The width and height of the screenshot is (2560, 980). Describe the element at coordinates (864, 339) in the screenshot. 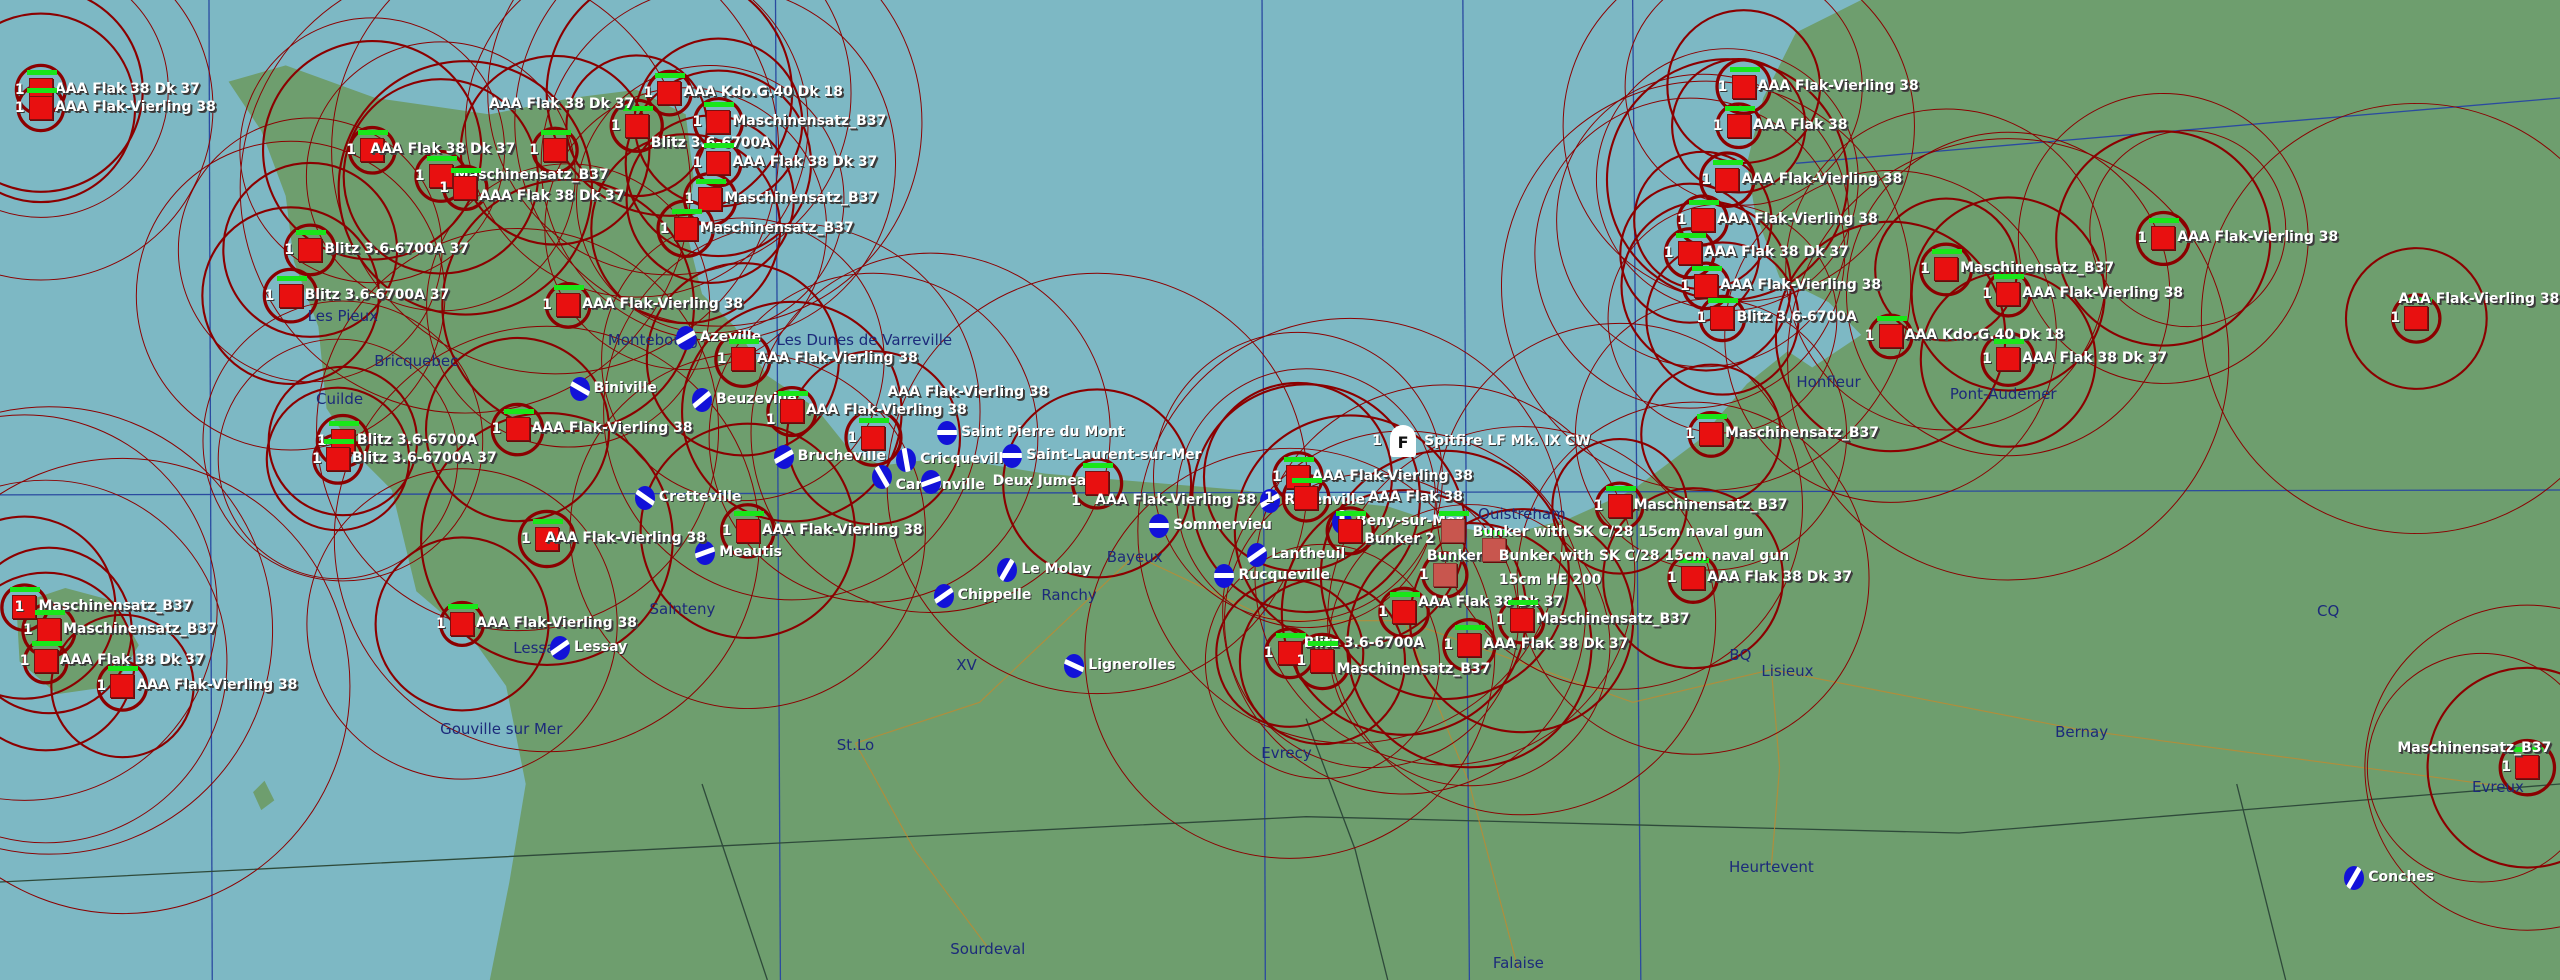

I see `town-label: Les Dunes de Varreville` at that location.